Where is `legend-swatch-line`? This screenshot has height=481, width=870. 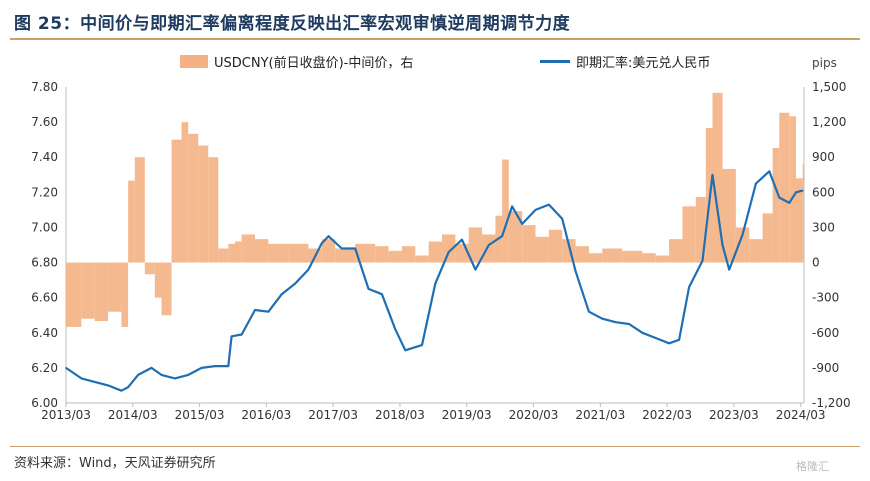
legend-swatch-line is located at coordinates (555, 61).